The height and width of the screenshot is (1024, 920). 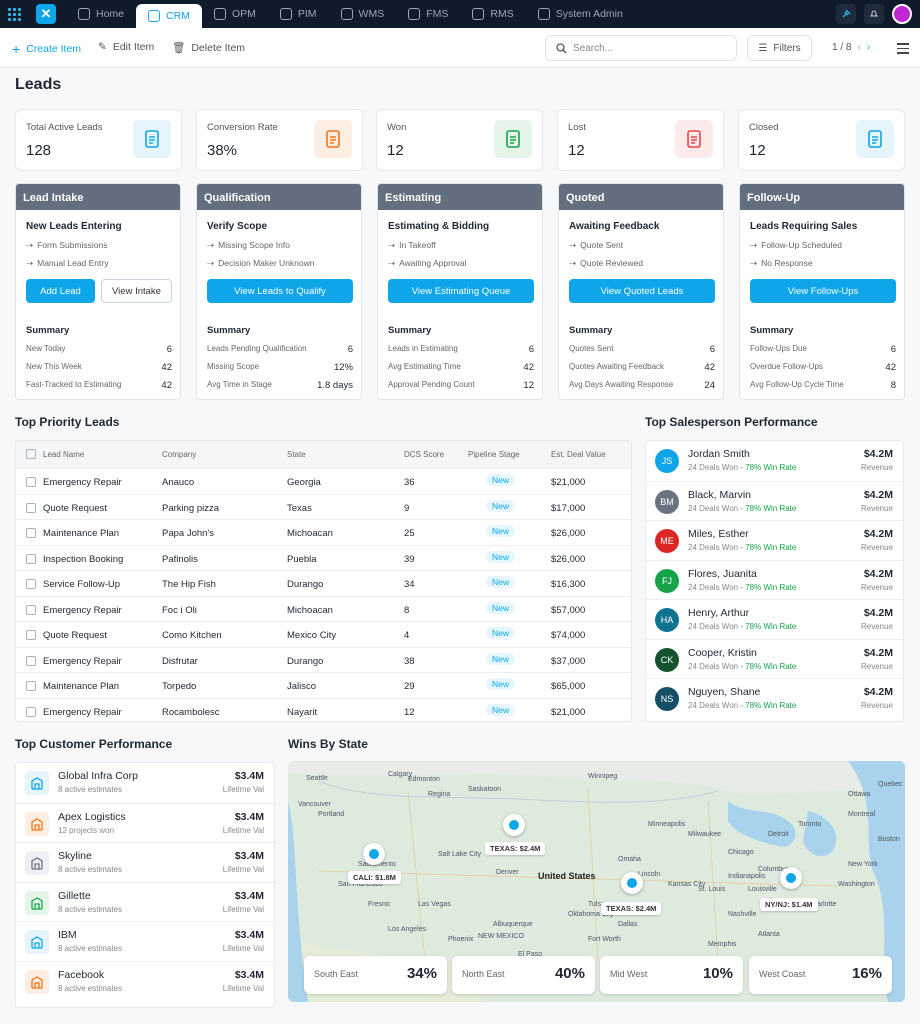 What do you see at coordinates (801, 245) in the screenshot?
I see `stage-item-label: Follow-Up Scheduled` at bounding box center [801, 245].